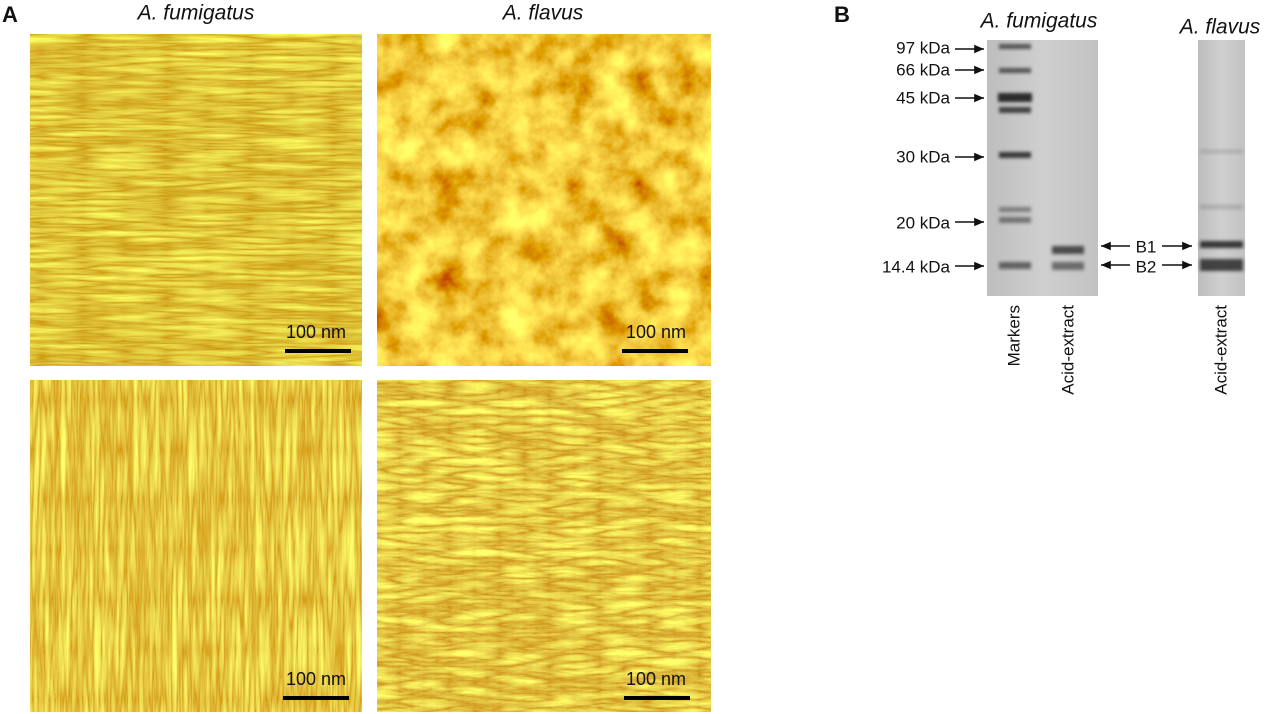 The image size is (1270, 714). Describe the element at coordinates (1146, 266) in the screenshot. I see `band-label: B2` at that location.